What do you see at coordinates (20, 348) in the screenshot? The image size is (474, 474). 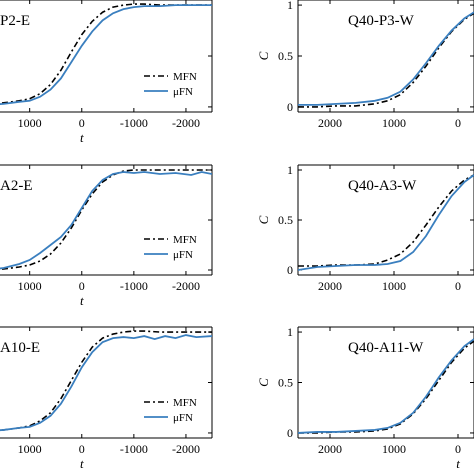 I see `panel-title: A10-E` at bounding box center [20, 348].